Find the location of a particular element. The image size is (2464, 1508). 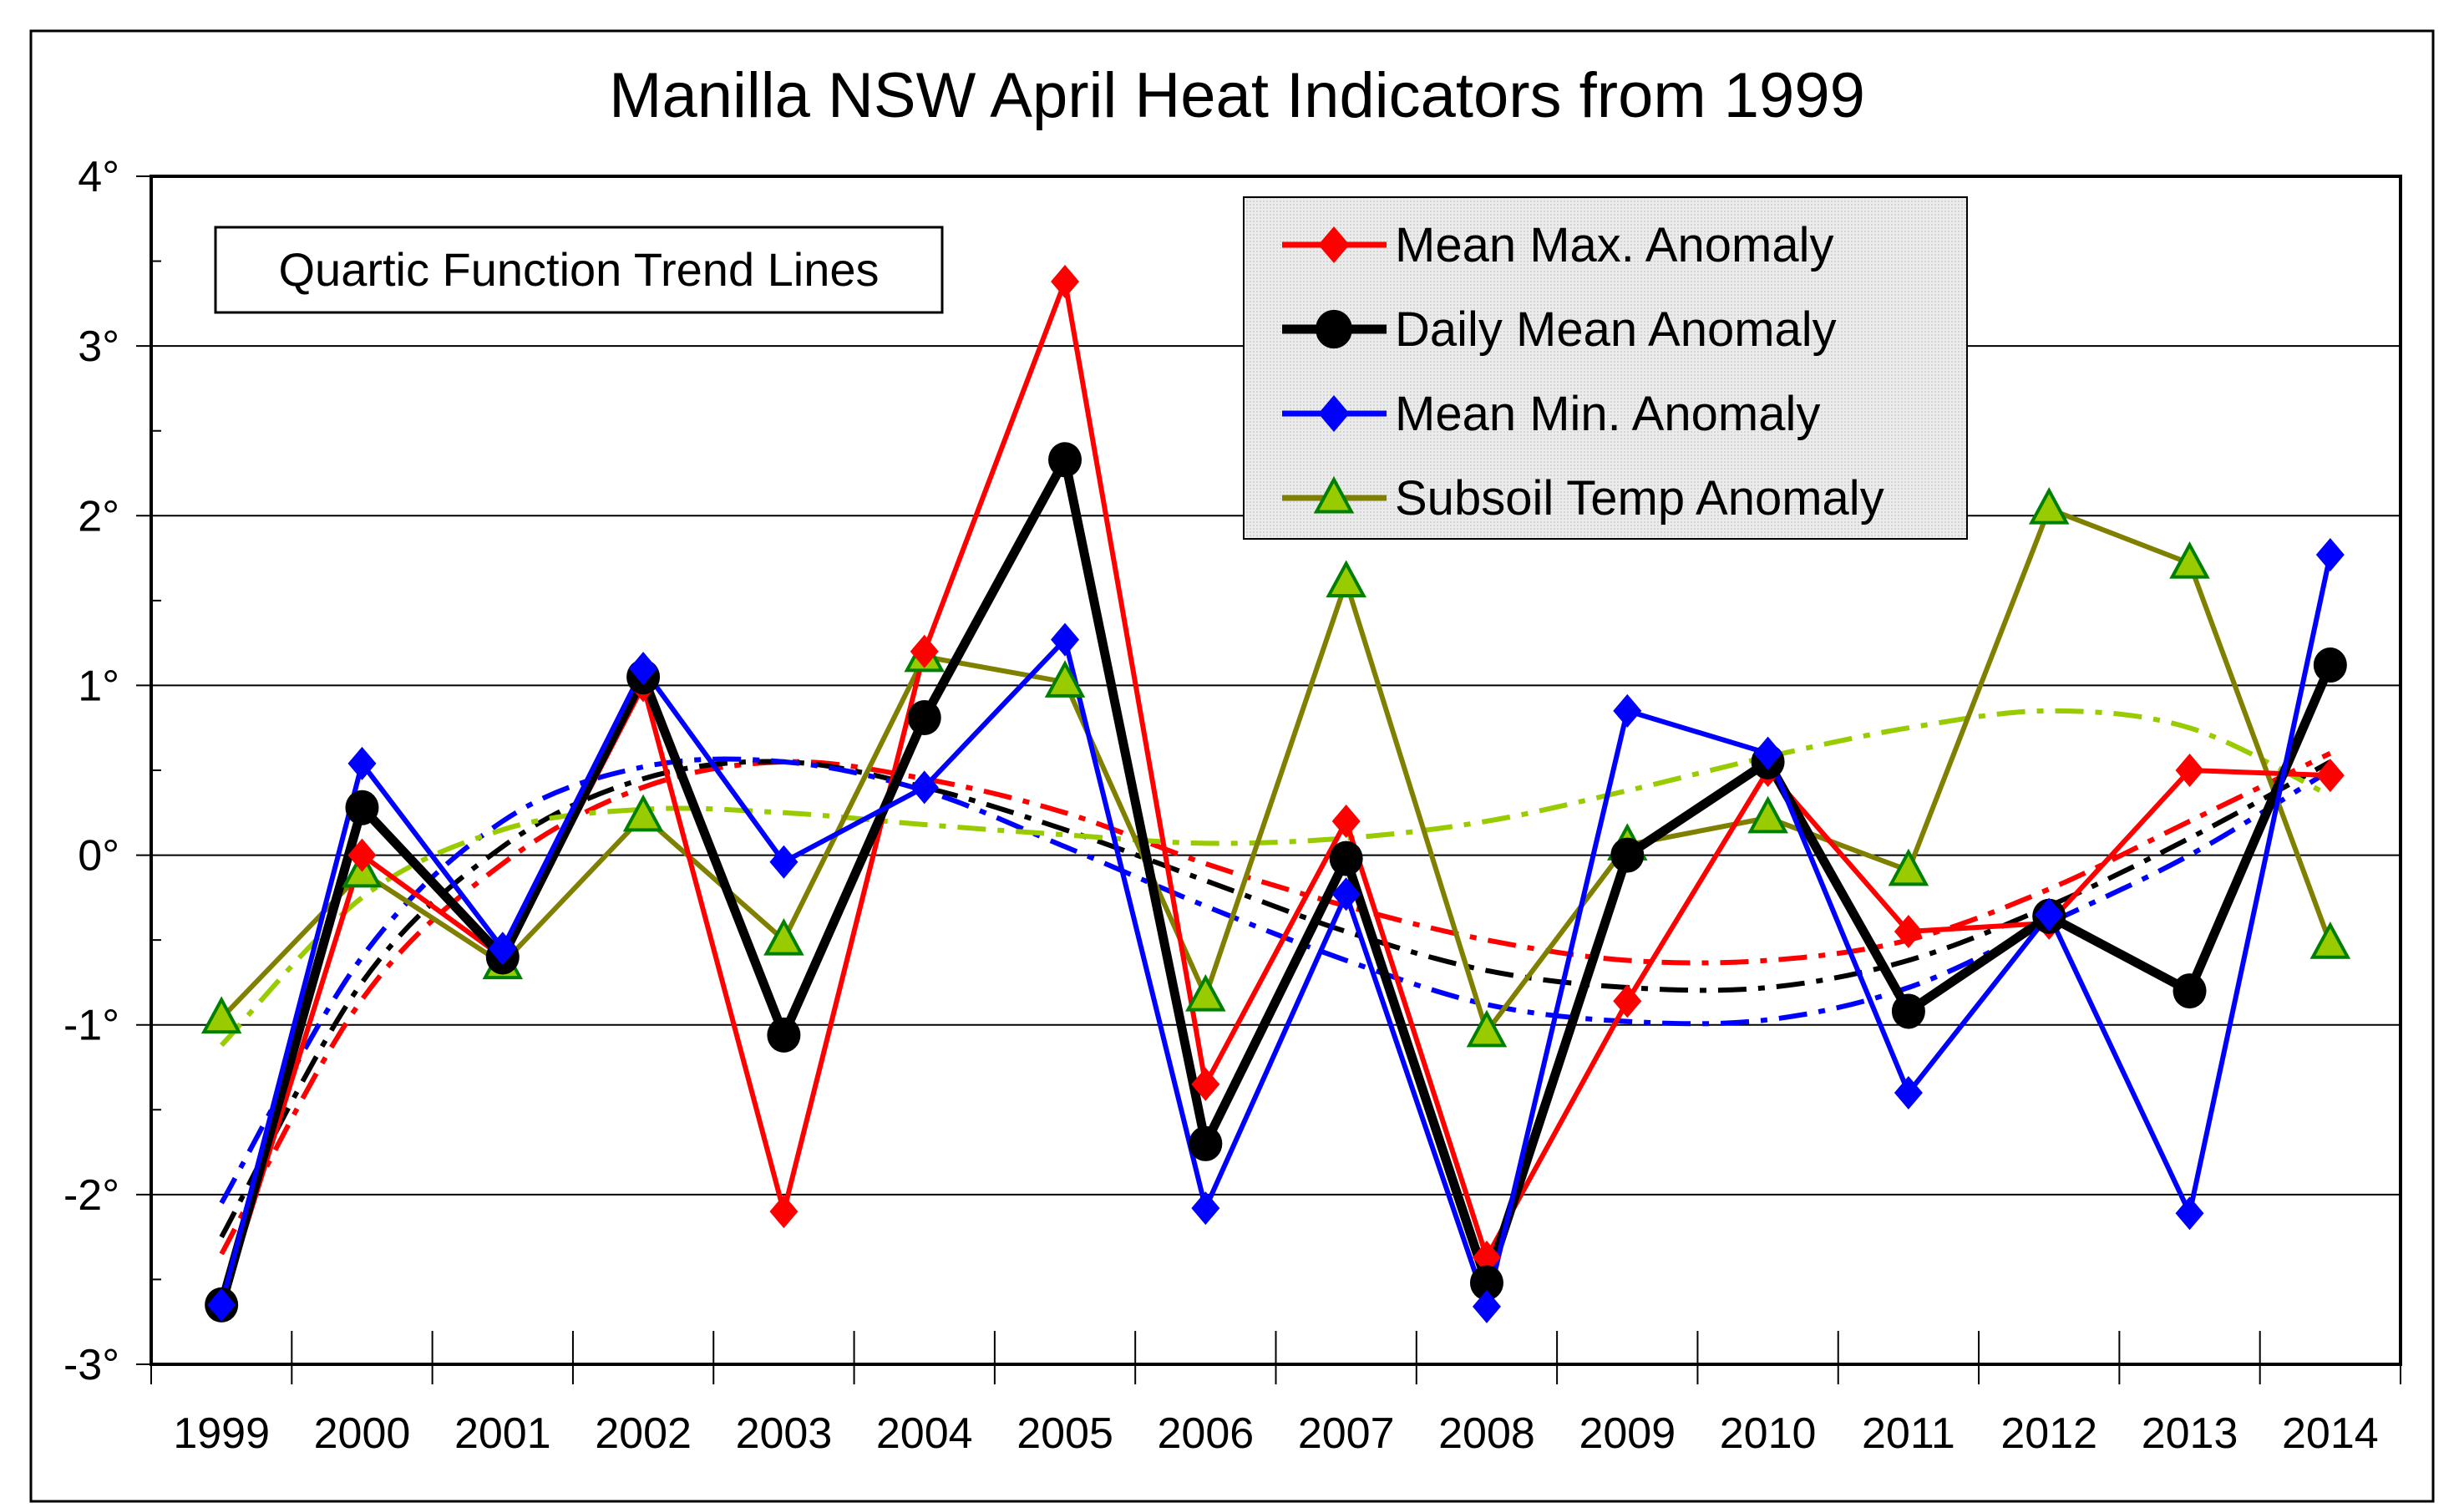

trend-note-box: Quartic Function Trend Lines is located at coordinates (579, 270).